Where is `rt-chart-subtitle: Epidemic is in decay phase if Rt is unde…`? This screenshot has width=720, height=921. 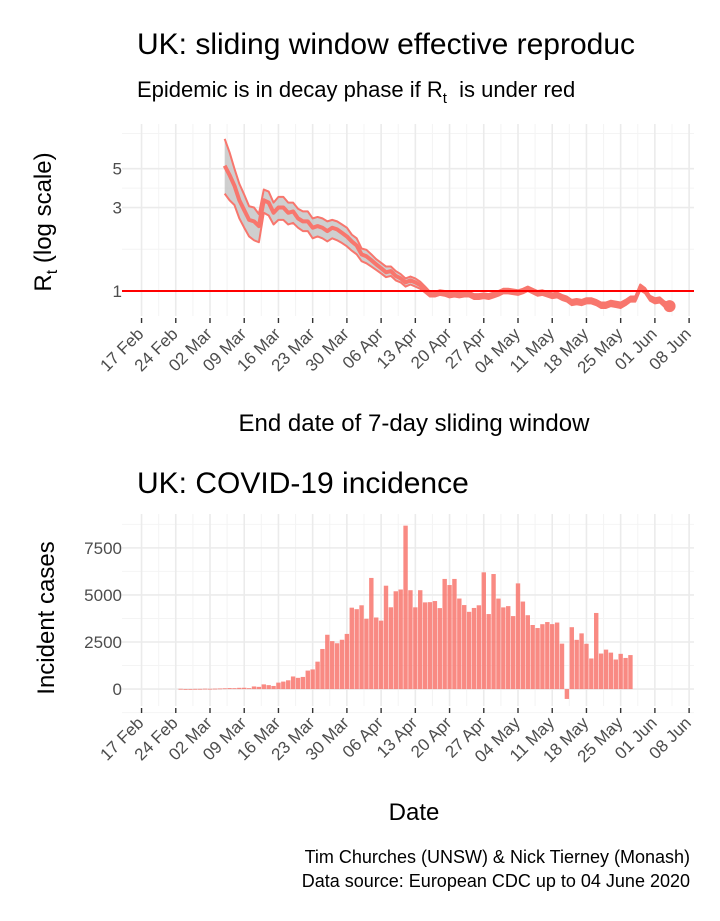 rt-chart-subtitle: Epidemic is in decay phase if Rt is unde… is located at coordinates (356, 92).